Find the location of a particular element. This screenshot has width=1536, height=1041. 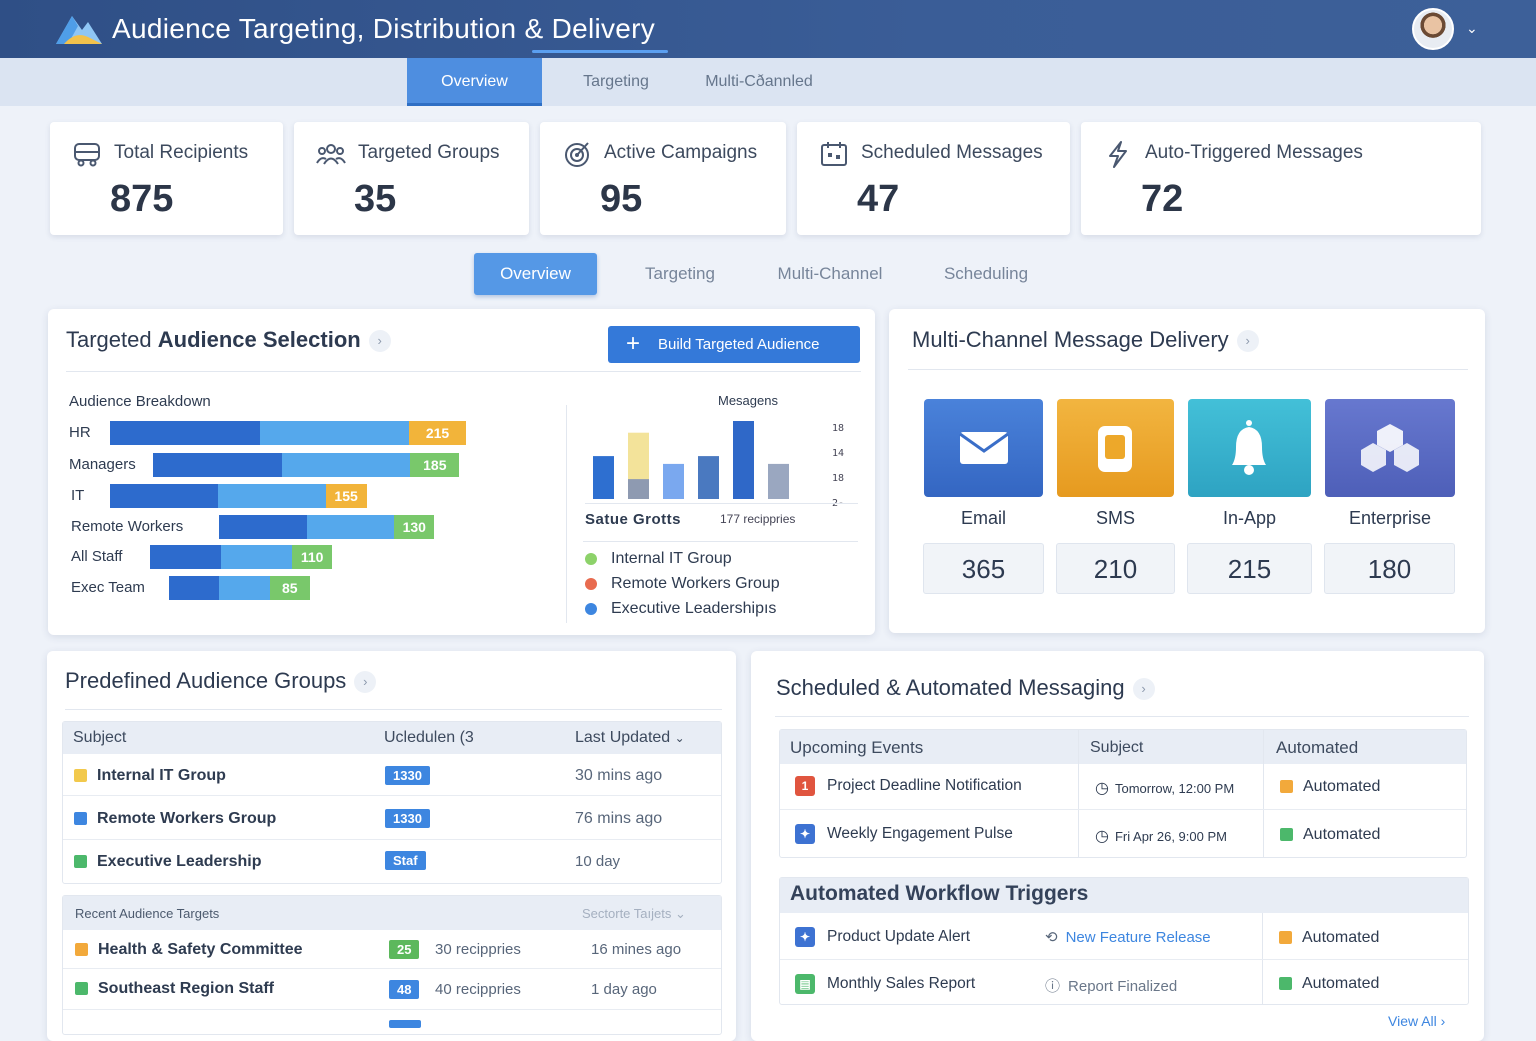

event-time: Tomorrow, 12:00 PM is located at coordinates (1174, 788).